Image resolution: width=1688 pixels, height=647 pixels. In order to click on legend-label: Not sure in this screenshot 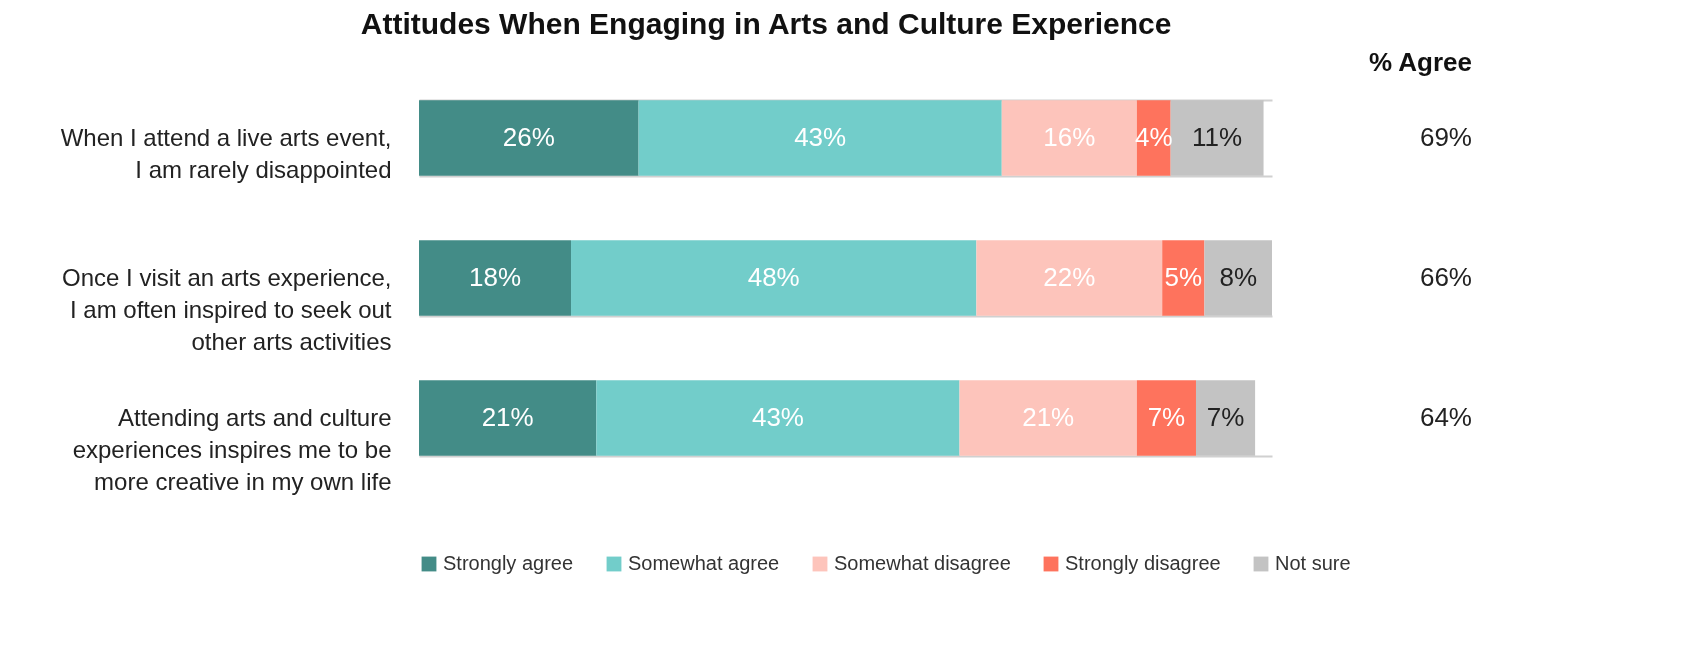, I will do `click(1313, 563)`.